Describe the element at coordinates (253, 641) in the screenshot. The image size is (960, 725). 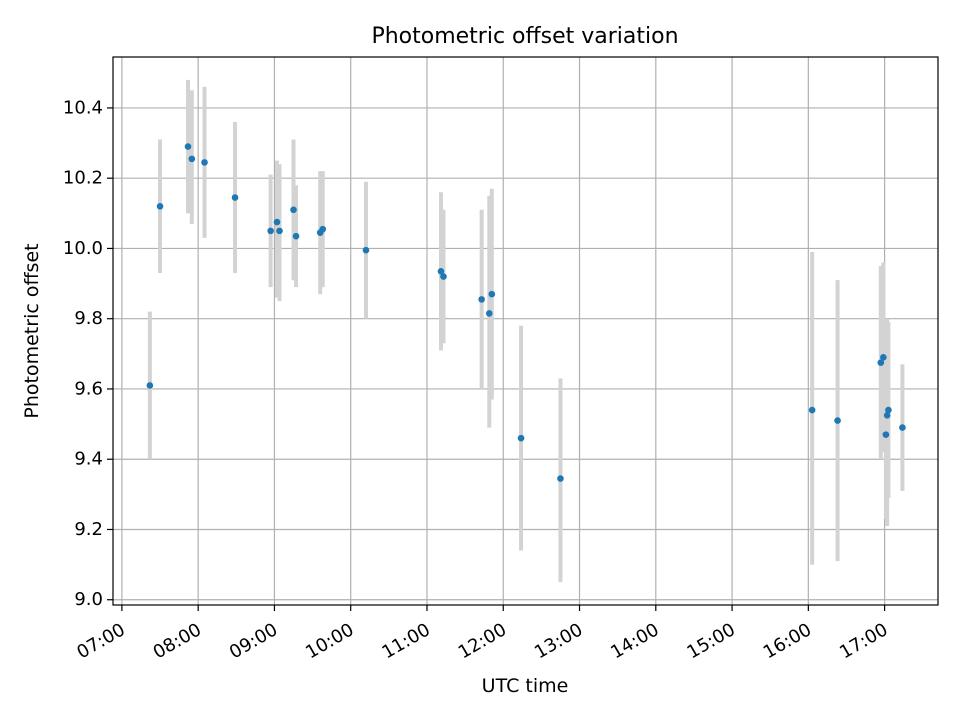
I see `x-tick-label: 09:00` at that location.